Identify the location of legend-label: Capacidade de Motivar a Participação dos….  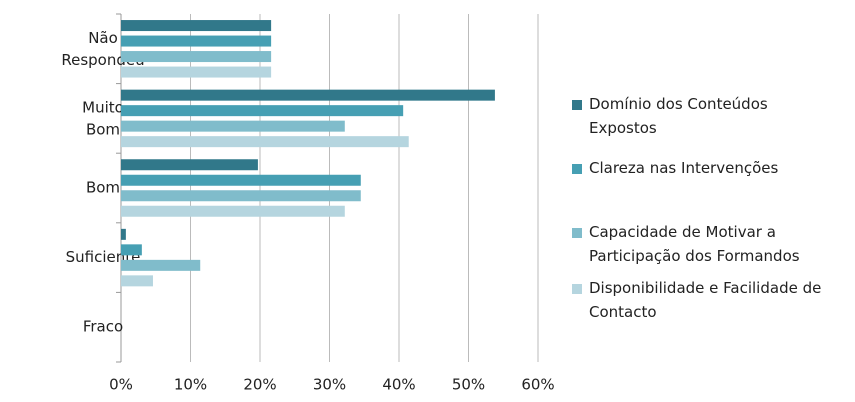
(694, 244).